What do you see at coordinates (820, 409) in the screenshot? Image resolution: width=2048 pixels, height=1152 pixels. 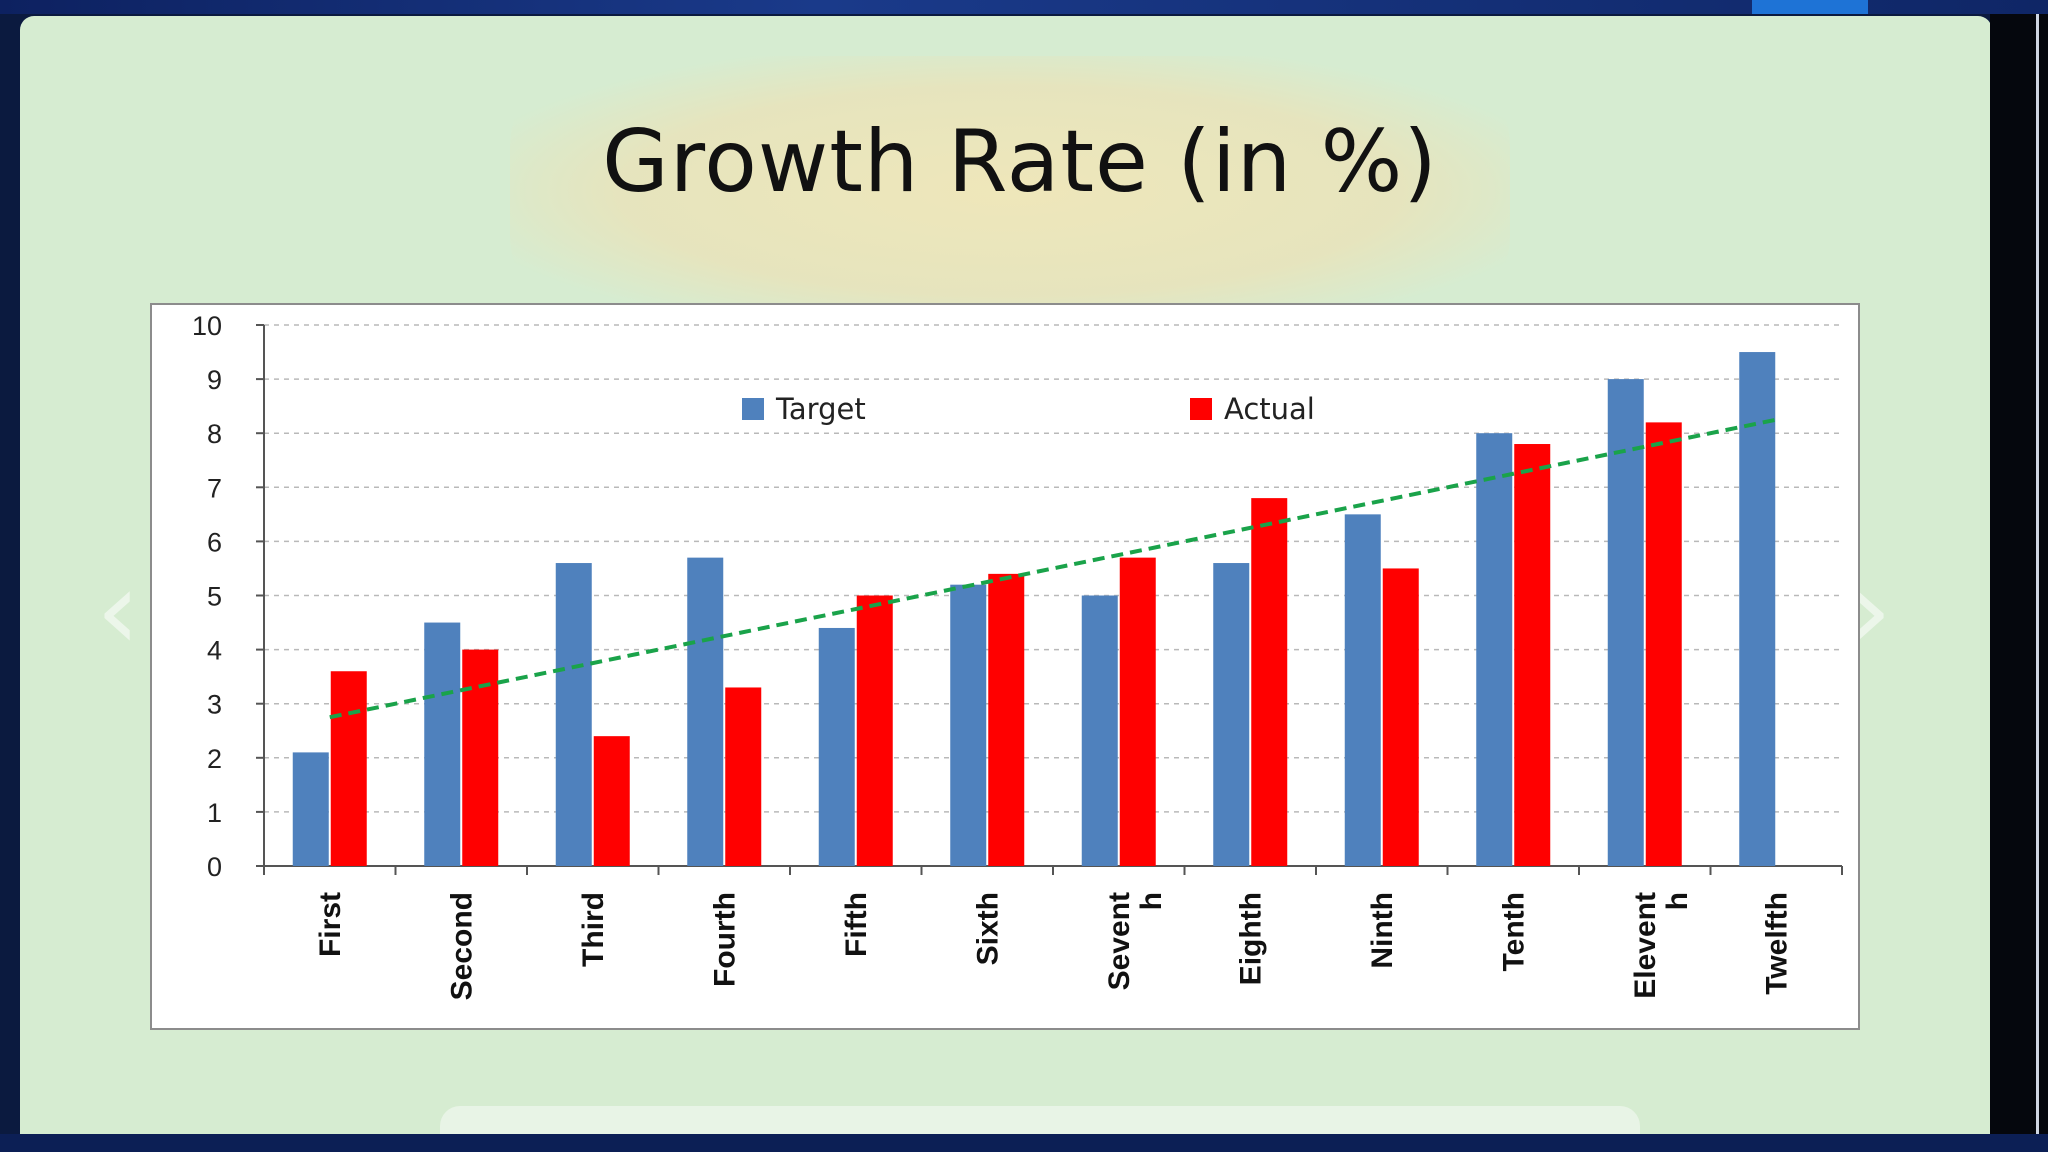 I see `legend-label-target: Target` at bounding box center [820, 409].